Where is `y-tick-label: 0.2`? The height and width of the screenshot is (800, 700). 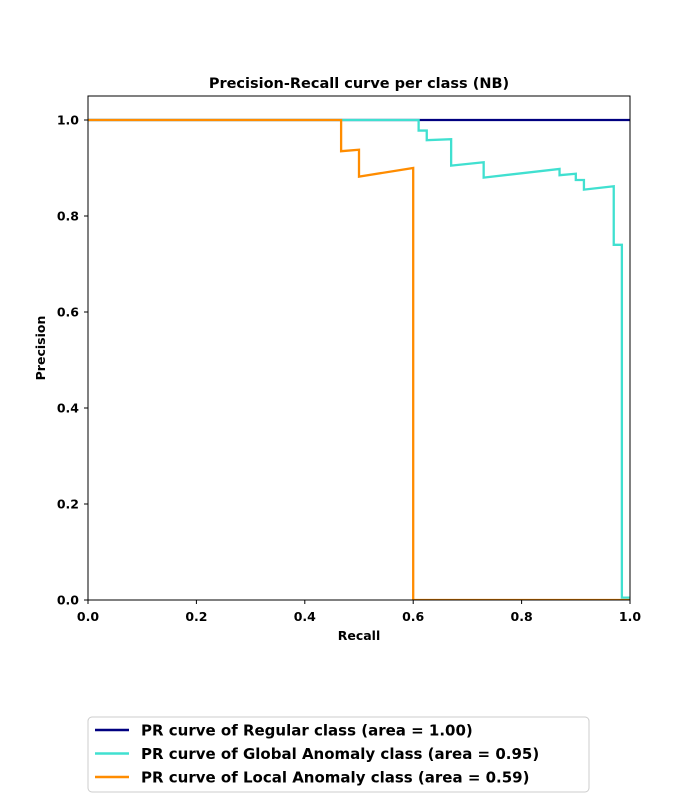 y-tick-label: 0.2 is located at coordinates (68, 504).